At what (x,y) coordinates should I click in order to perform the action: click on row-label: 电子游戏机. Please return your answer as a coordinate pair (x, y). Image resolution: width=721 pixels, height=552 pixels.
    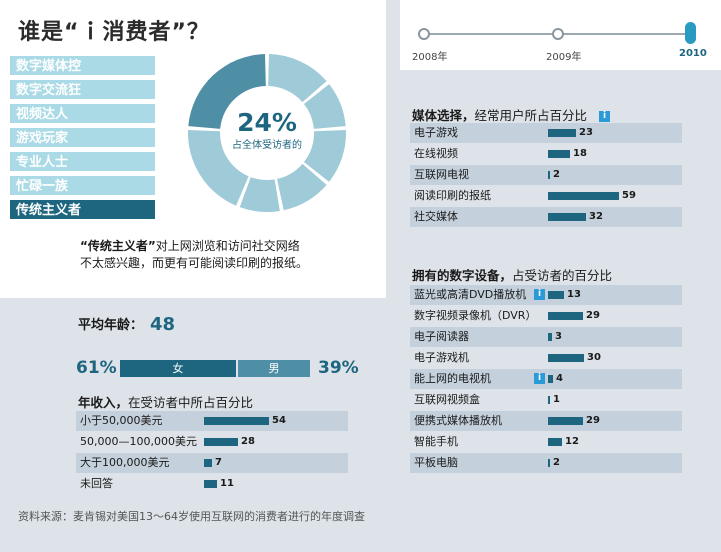
    Looking at the image, I should click on (441, 357).